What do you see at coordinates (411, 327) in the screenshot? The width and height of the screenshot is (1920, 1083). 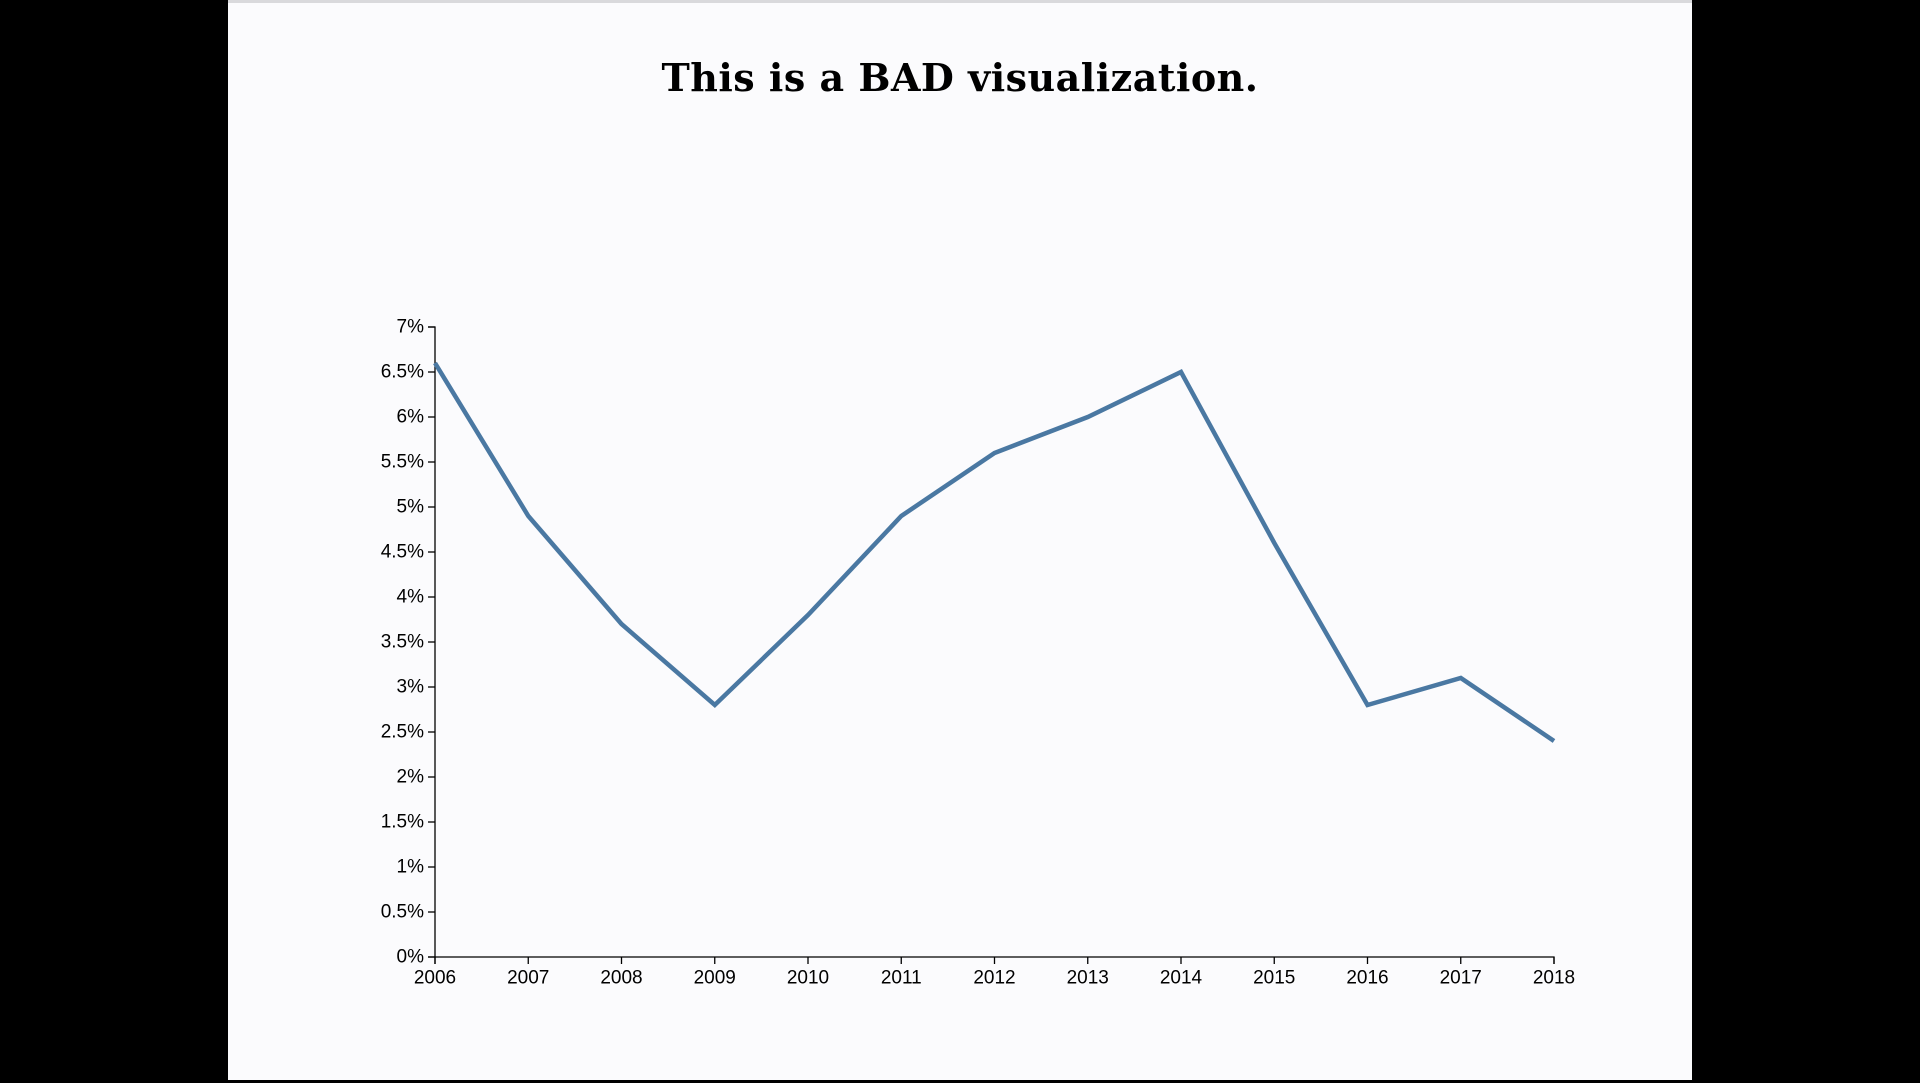 I see `y-tick-label: 7%` at bounding box center [411, 327].